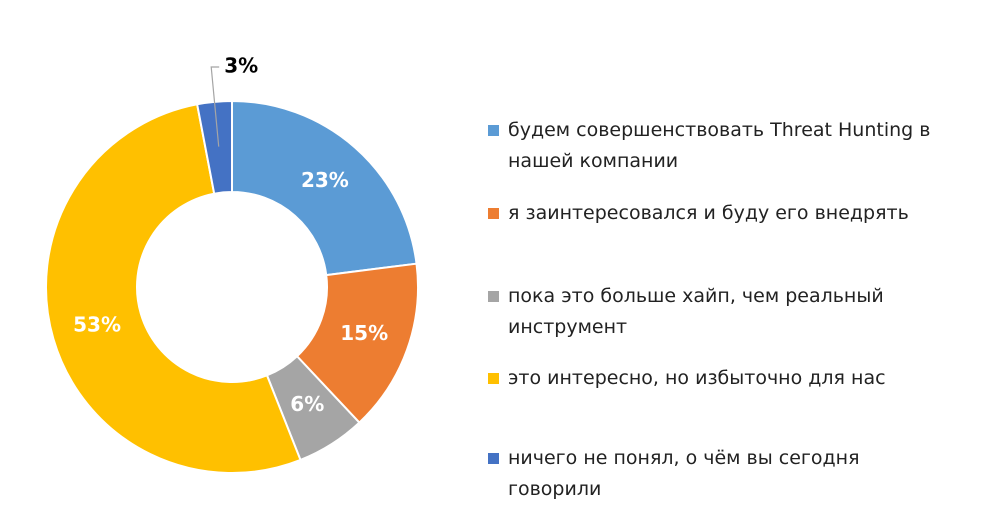 This screenshot has width=985, height=510. Describe the element at coordinates (708, 213) in the screenshot. I see `legend-label: я заинтересовался и буду его внедрять` at that location.